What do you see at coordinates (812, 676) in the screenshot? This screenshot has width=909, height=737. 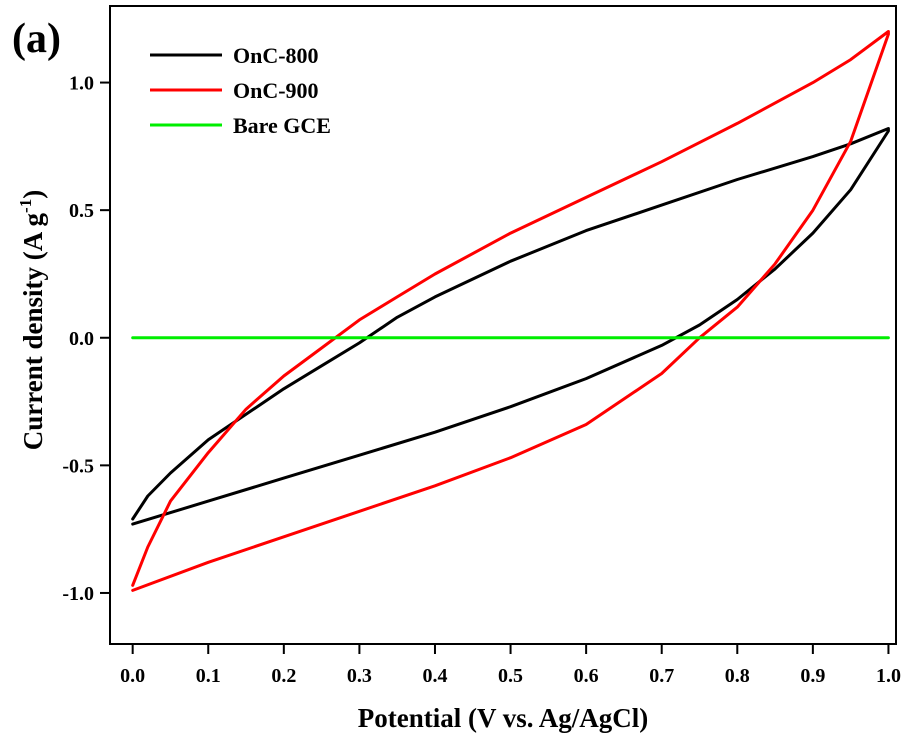 I see `x-tick-label: 0.9` at bounding box center [812, 676].